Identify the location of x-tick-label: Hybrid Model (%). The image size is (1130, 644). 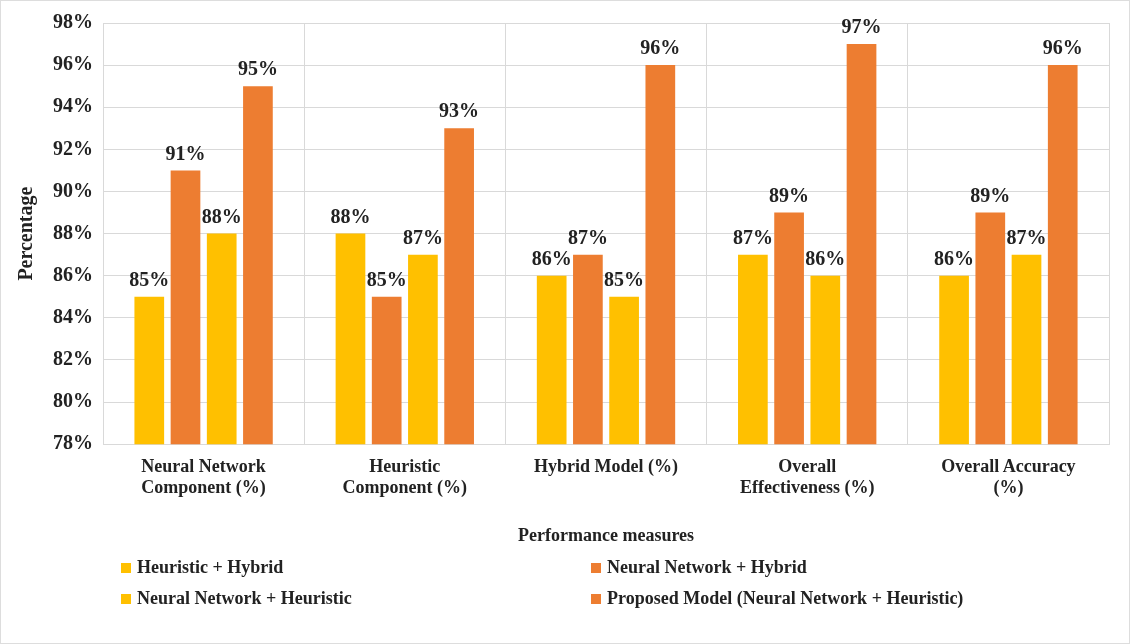
(606, 466).